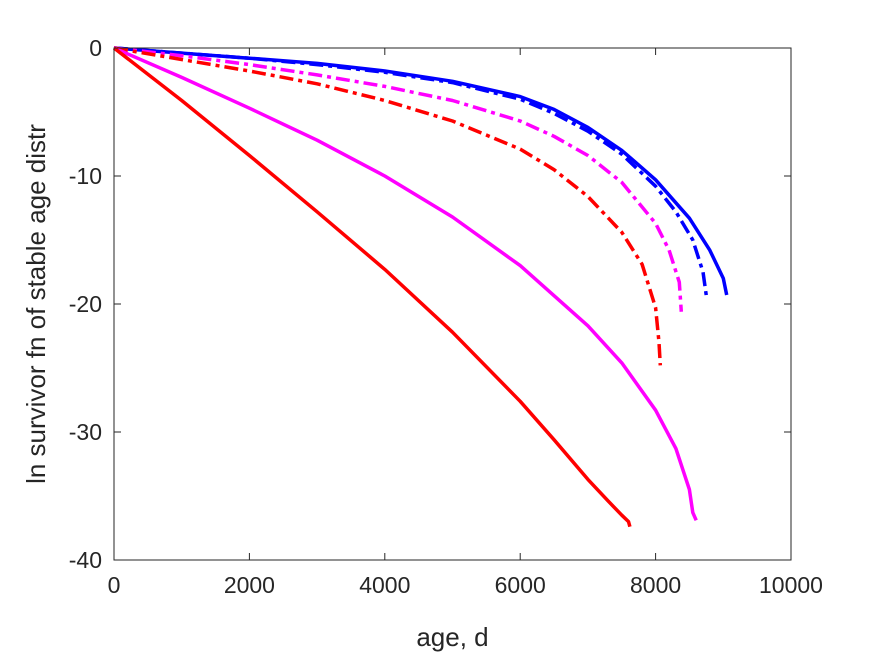  What do you see at coordinates (95, 48) in the screenshot?
I see `y-tick-label: 0` at bounding box center [95, 48].